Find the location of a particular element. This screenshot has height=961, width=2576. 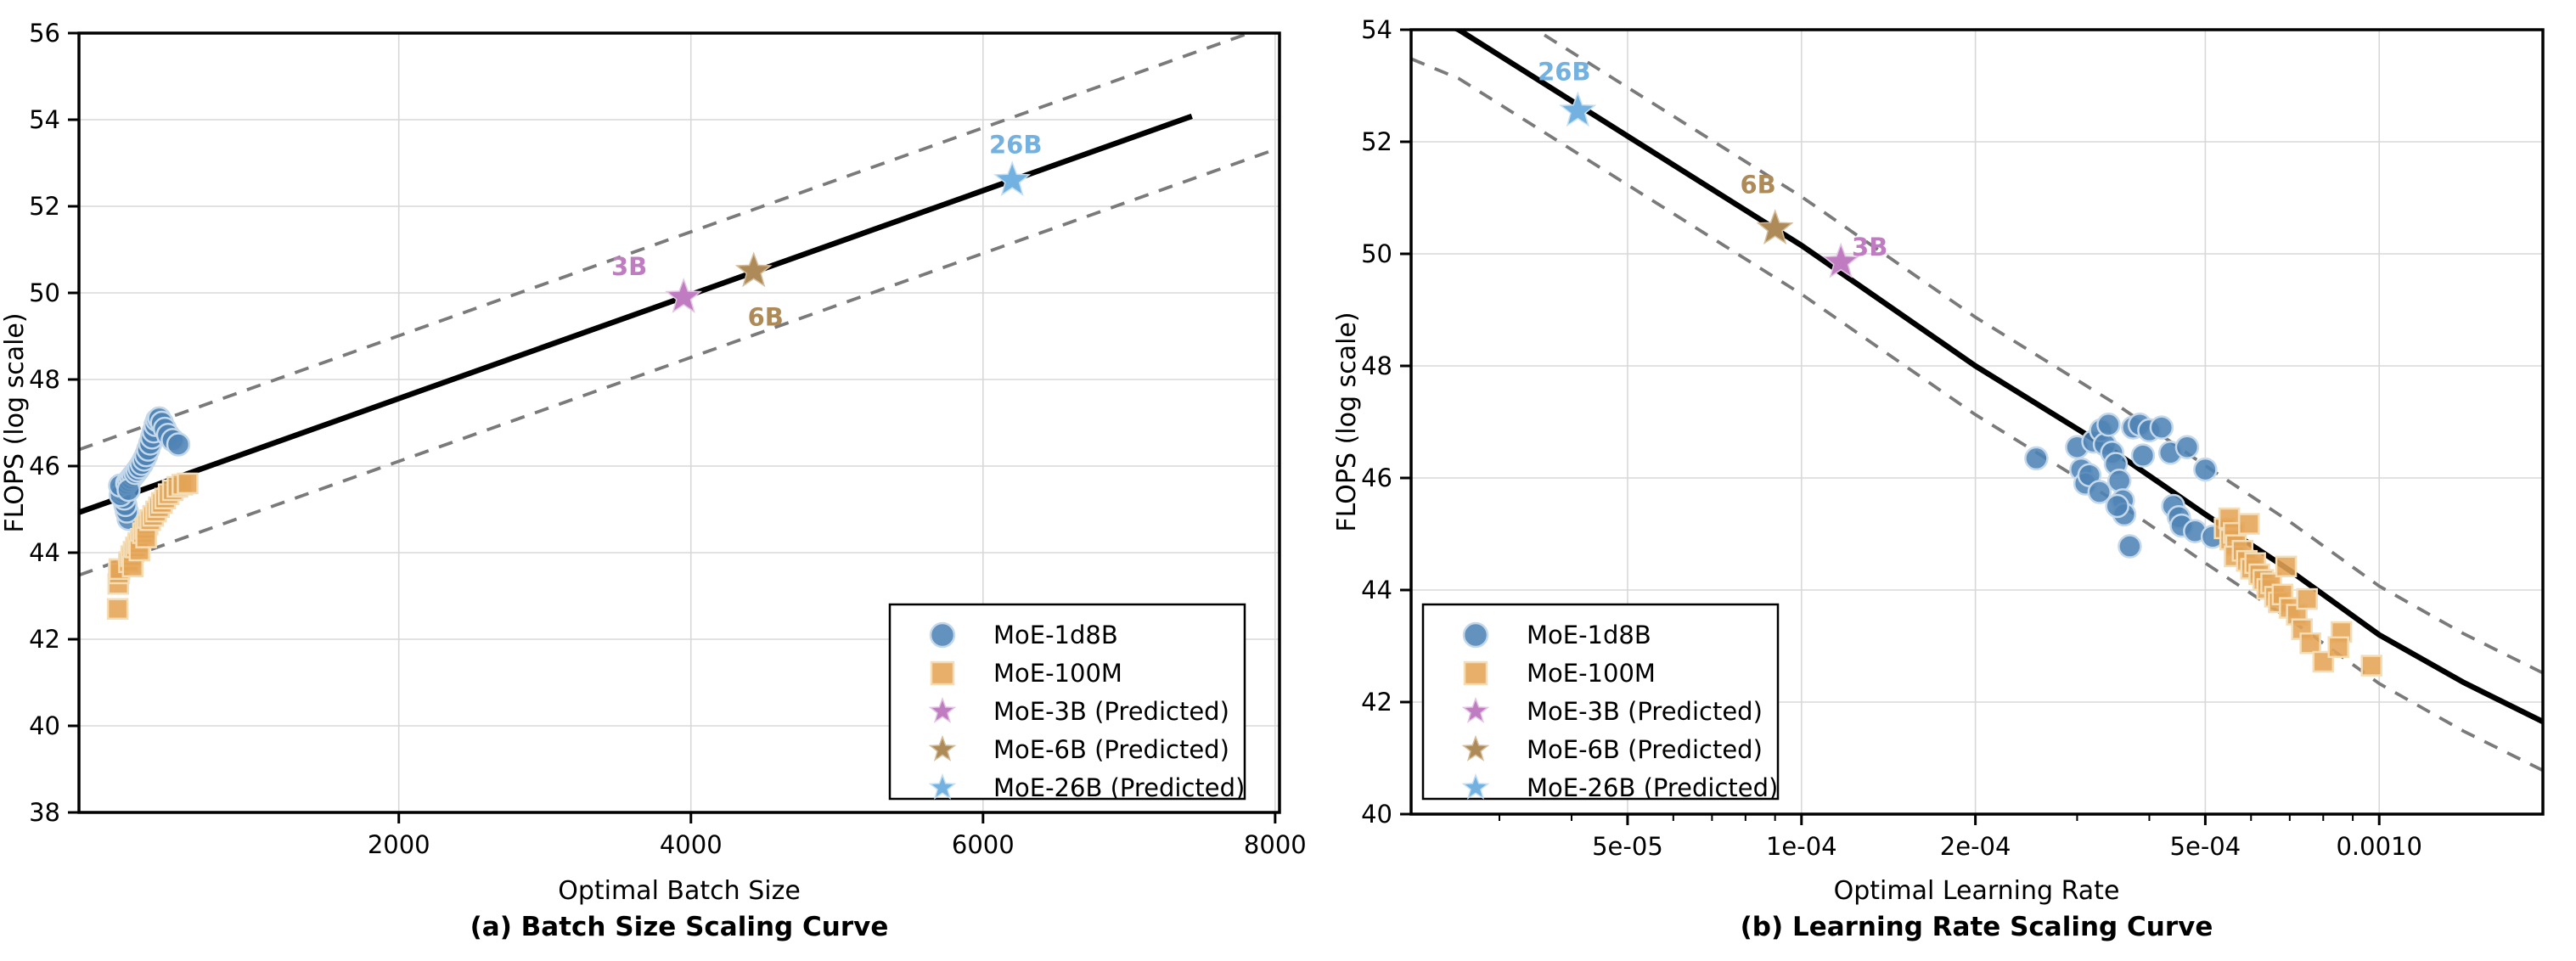

x-tick-label: 2e-04 is located at coordinates (1975, 846).